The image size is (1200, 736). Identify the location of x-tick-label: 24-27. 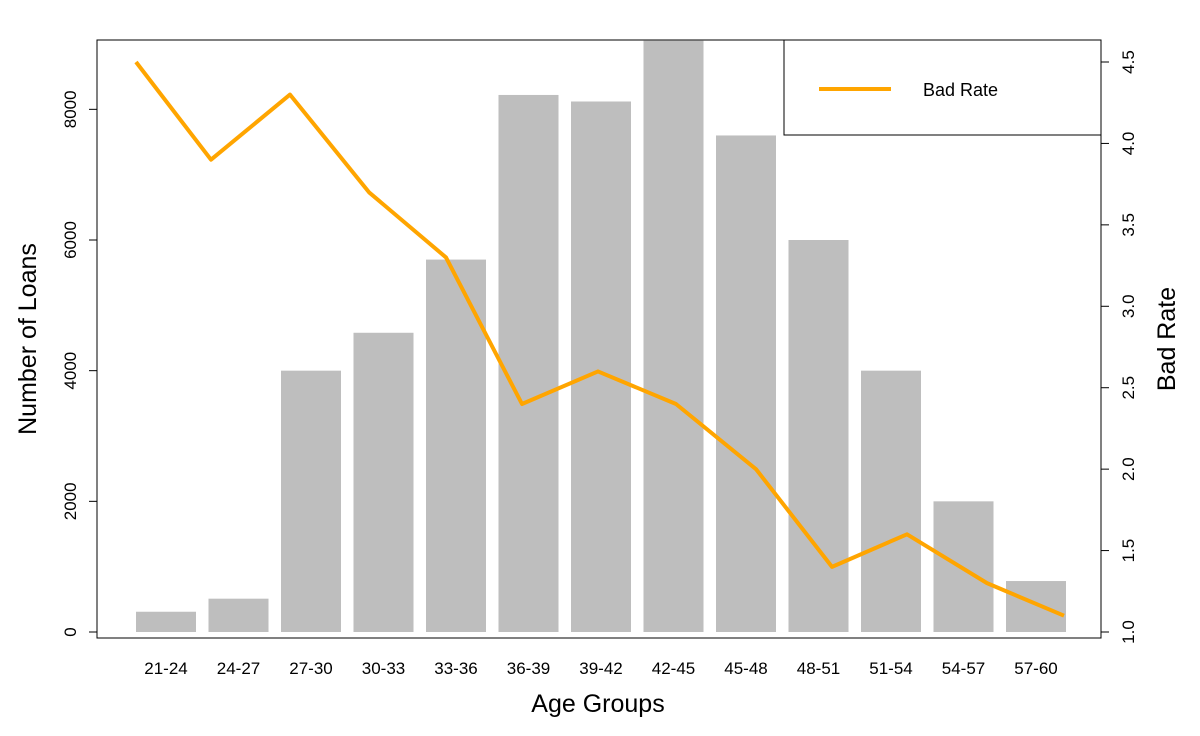
(238, 668).